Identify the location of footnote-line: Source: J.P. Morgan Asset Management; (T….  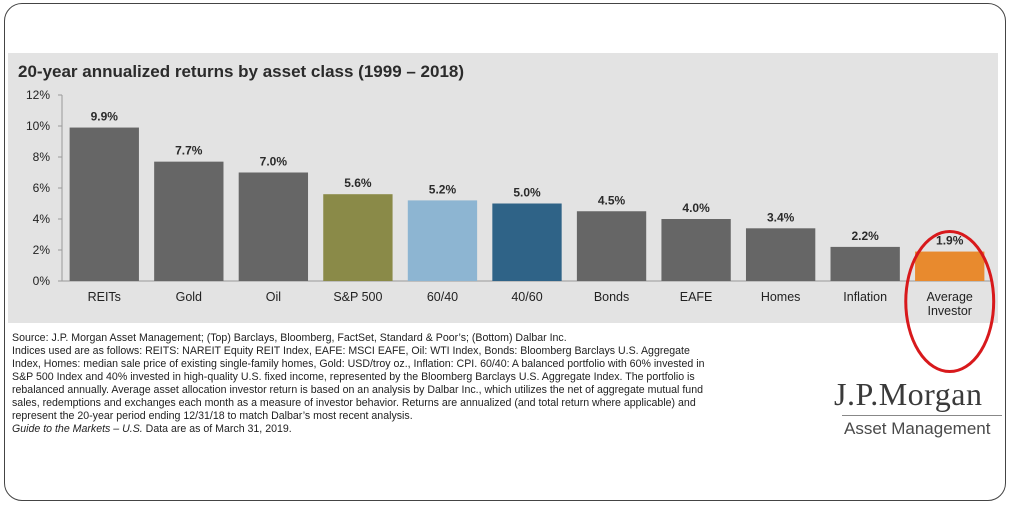
(289, 338).